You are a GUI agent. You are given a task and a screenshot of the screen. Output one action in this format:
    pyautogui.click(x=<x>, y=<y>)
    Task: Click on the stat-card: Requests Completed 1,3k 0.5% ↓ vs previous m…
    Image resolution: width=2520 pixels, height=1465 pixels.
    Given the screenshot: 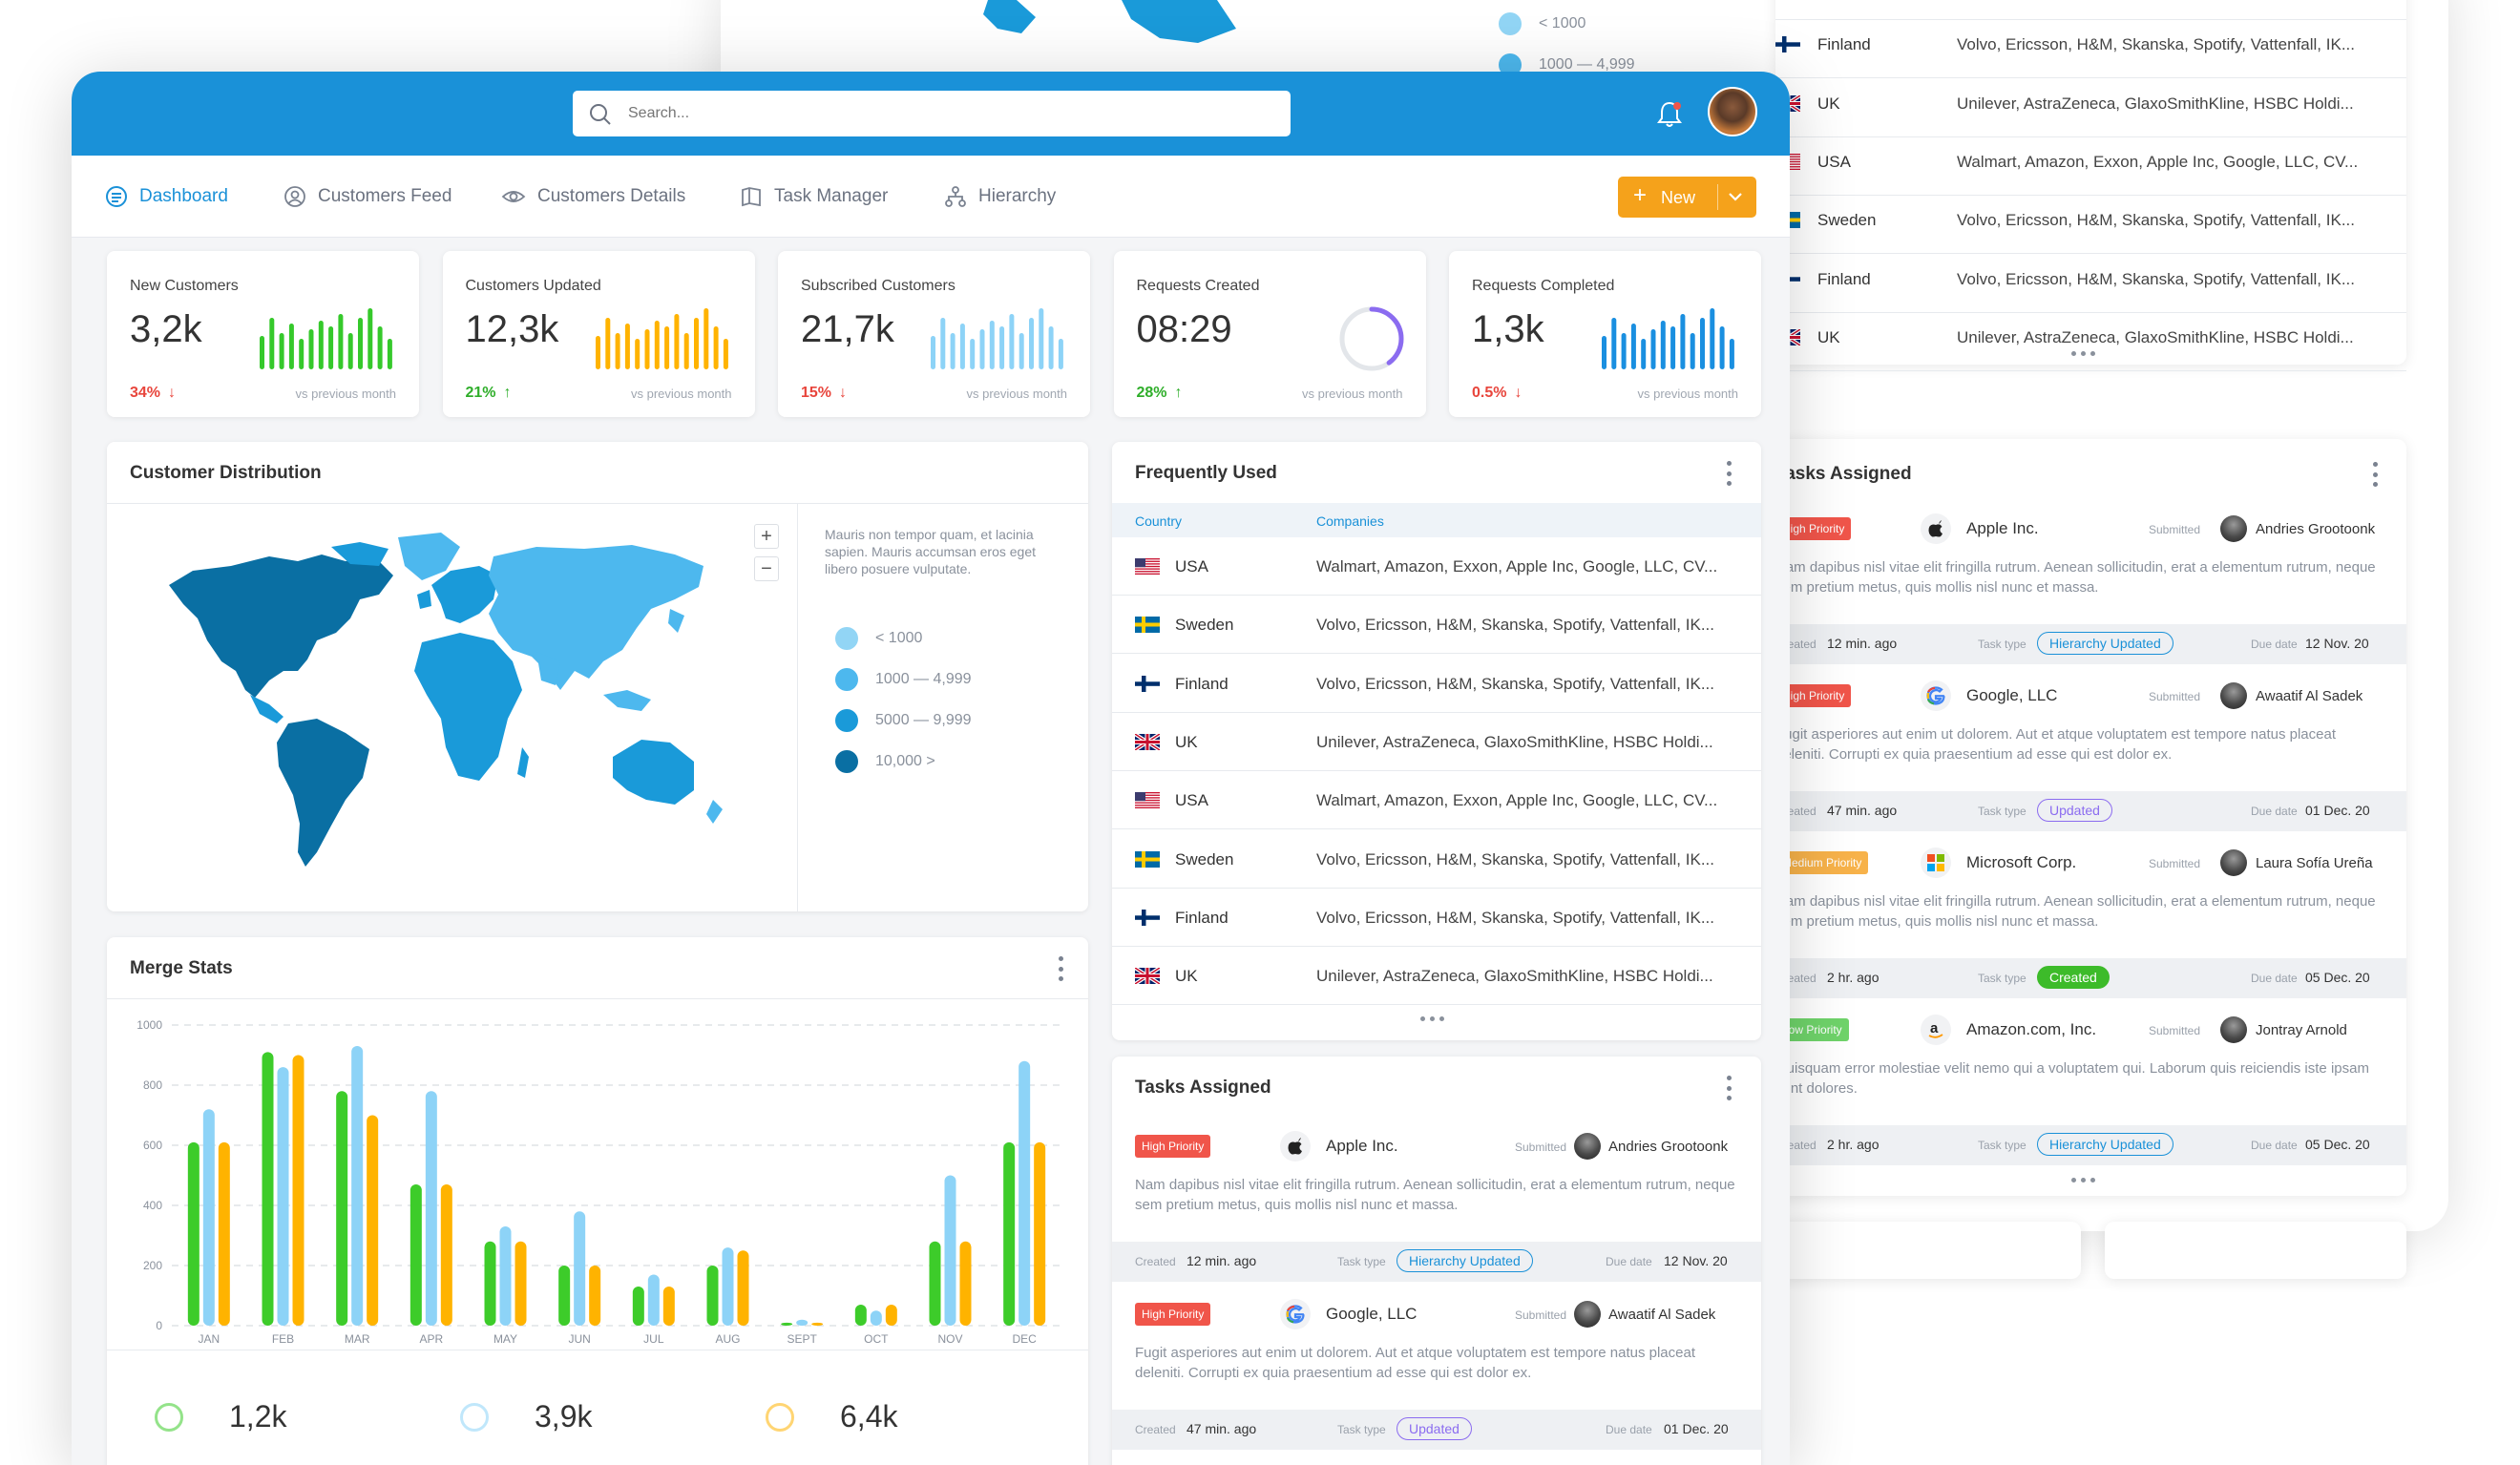 What is the action you would take?
    pyautogui.click(x=1605, y=334)
    